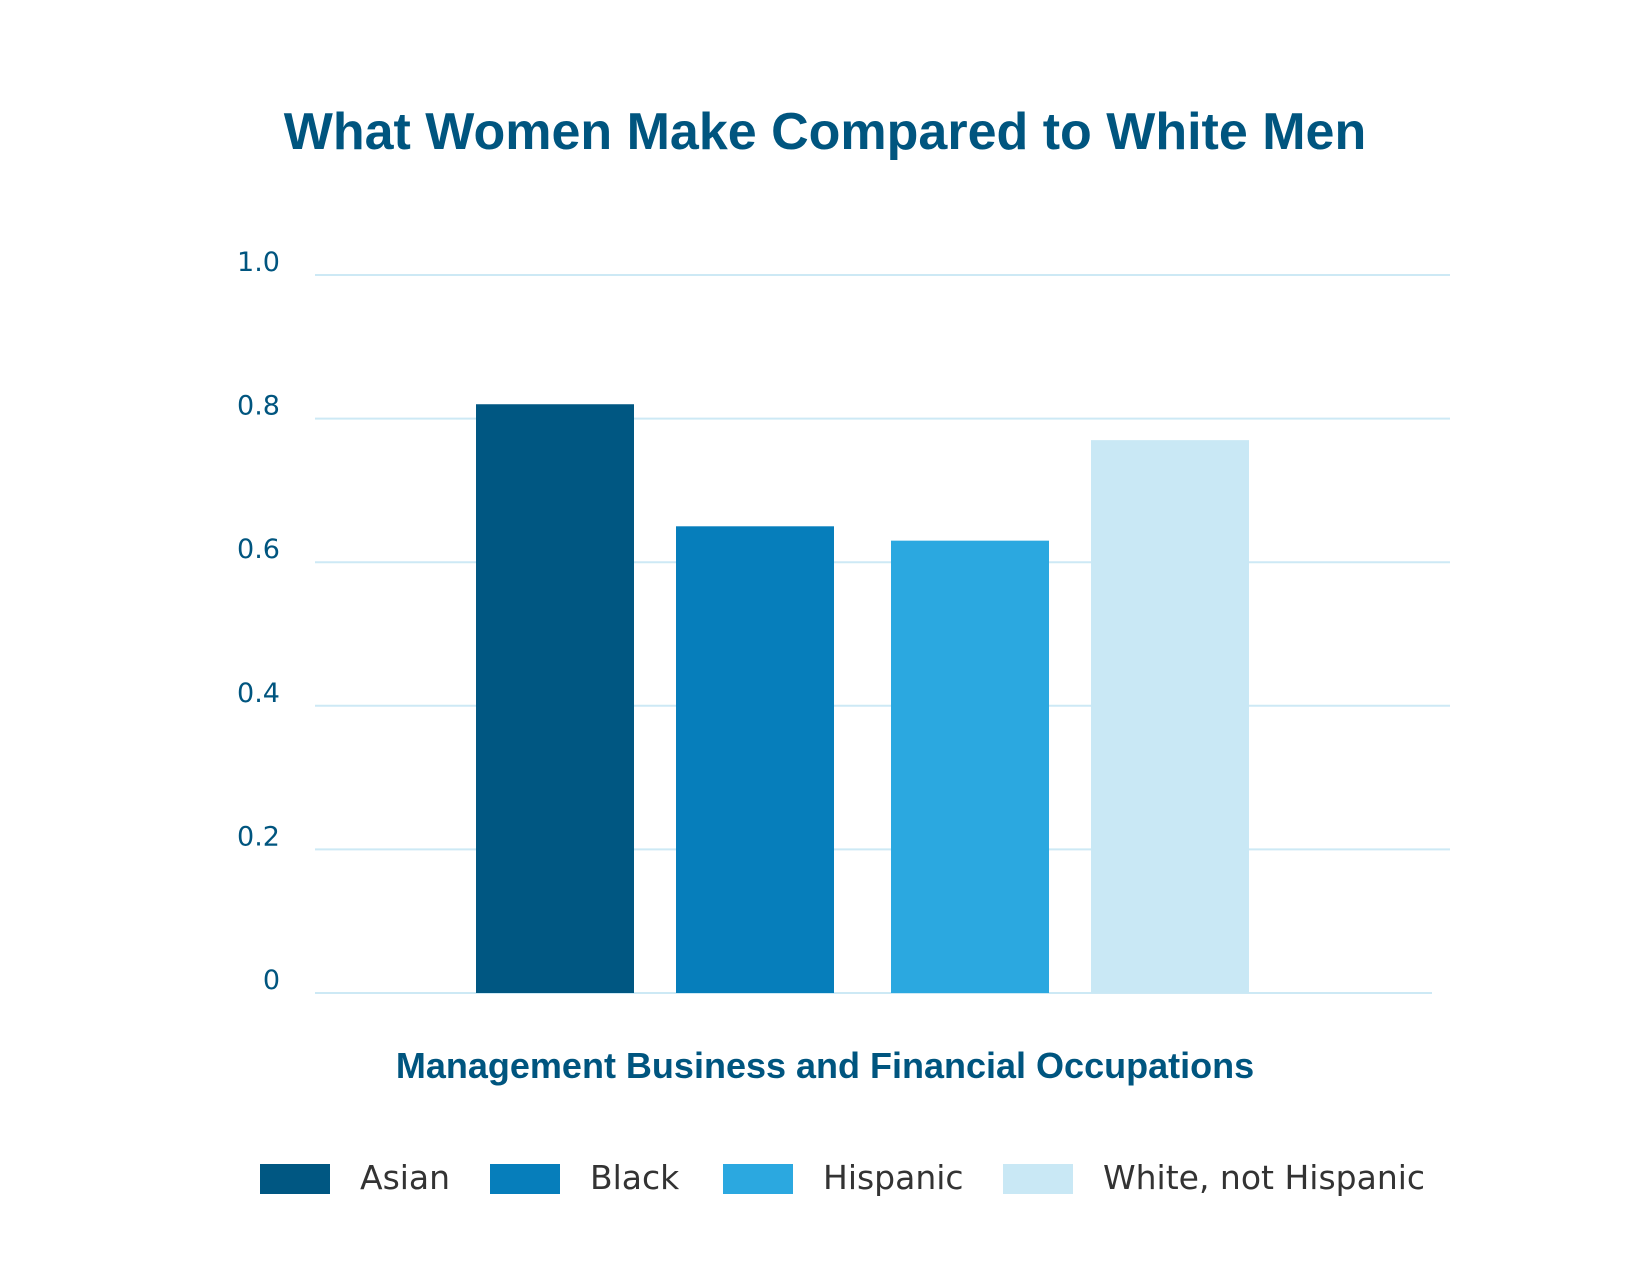 The image size is (1650, 1275). I want to click on bar-asian, so click(555, 698).